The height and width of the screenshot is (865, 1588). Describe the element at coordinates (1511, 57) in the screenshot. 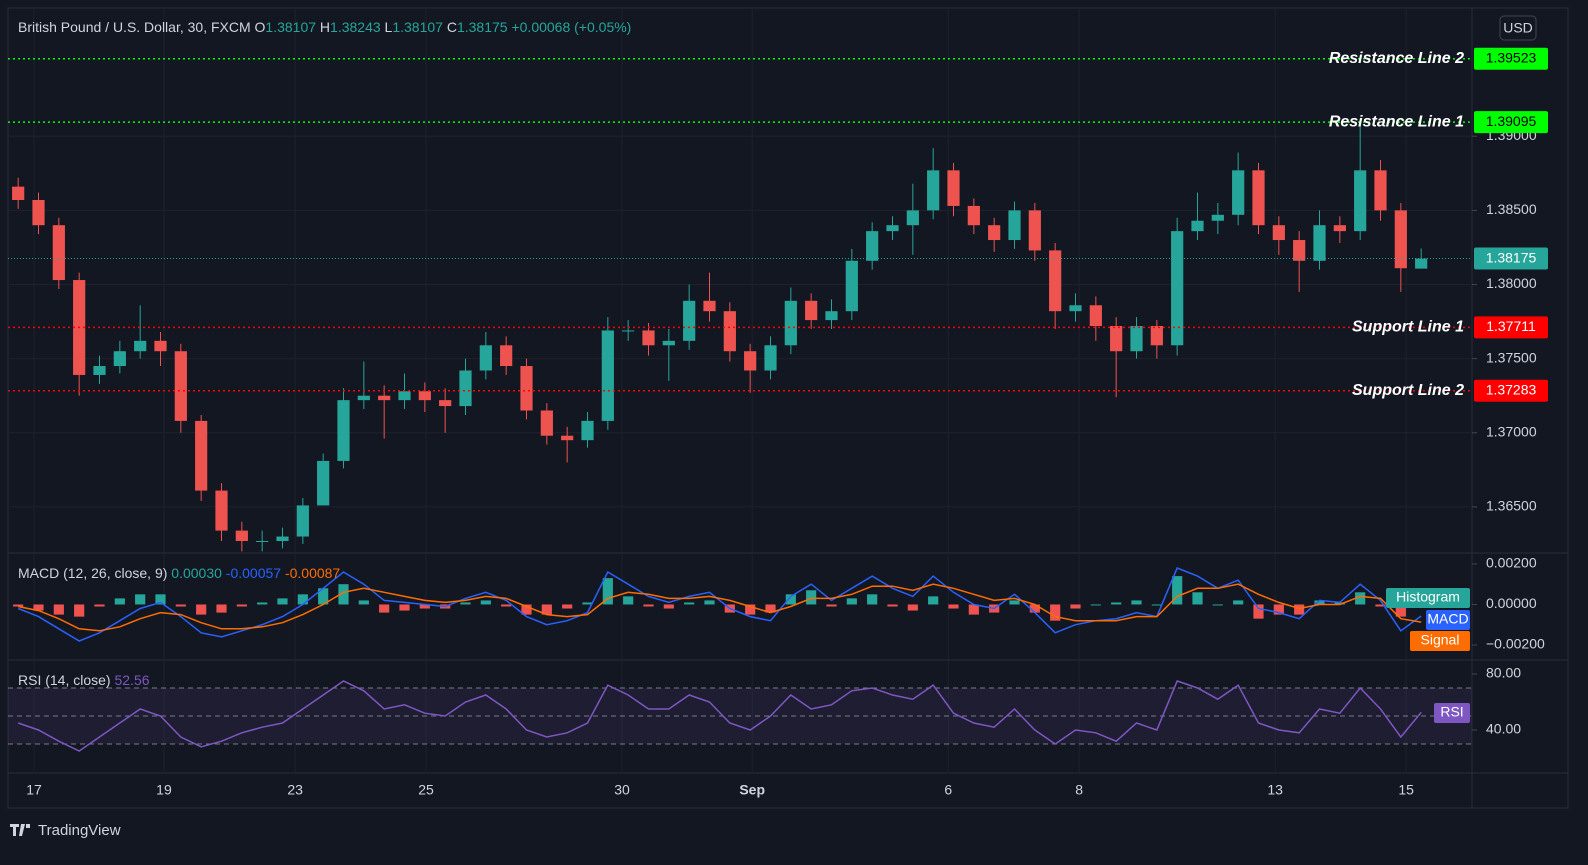

I see `level-value: 1.39523` at that location.